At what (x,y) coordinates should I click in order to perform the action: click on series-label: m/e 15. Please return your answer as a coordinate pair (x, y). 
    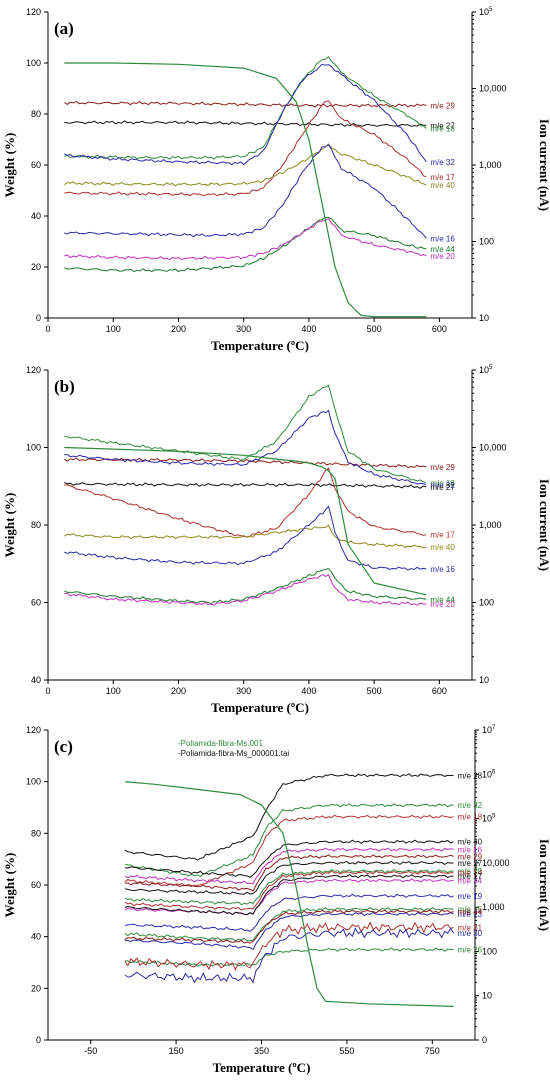
    Looking at the image, I should click on (470, 909).